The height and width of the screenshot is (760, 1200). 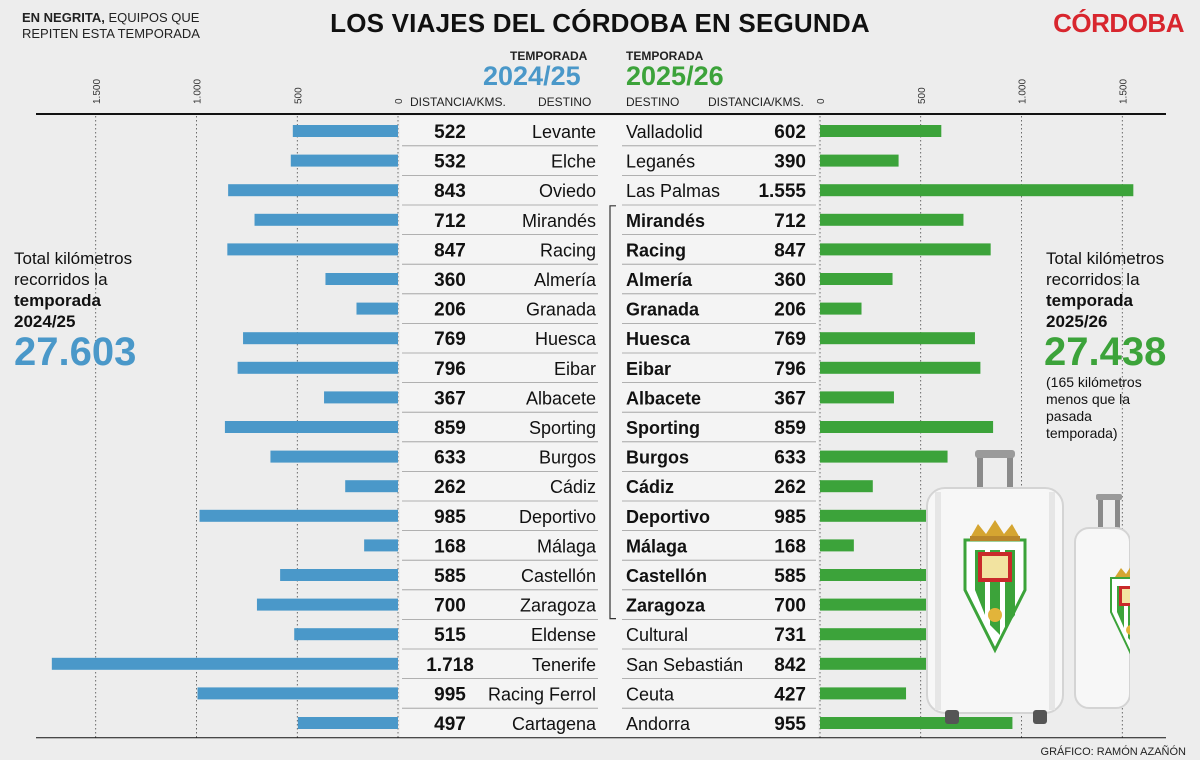 What do you see at coordinates (665, 56) in the screenshot?
I see `right-season-tag: TEMPORADA` at bounding box center [665, 56].